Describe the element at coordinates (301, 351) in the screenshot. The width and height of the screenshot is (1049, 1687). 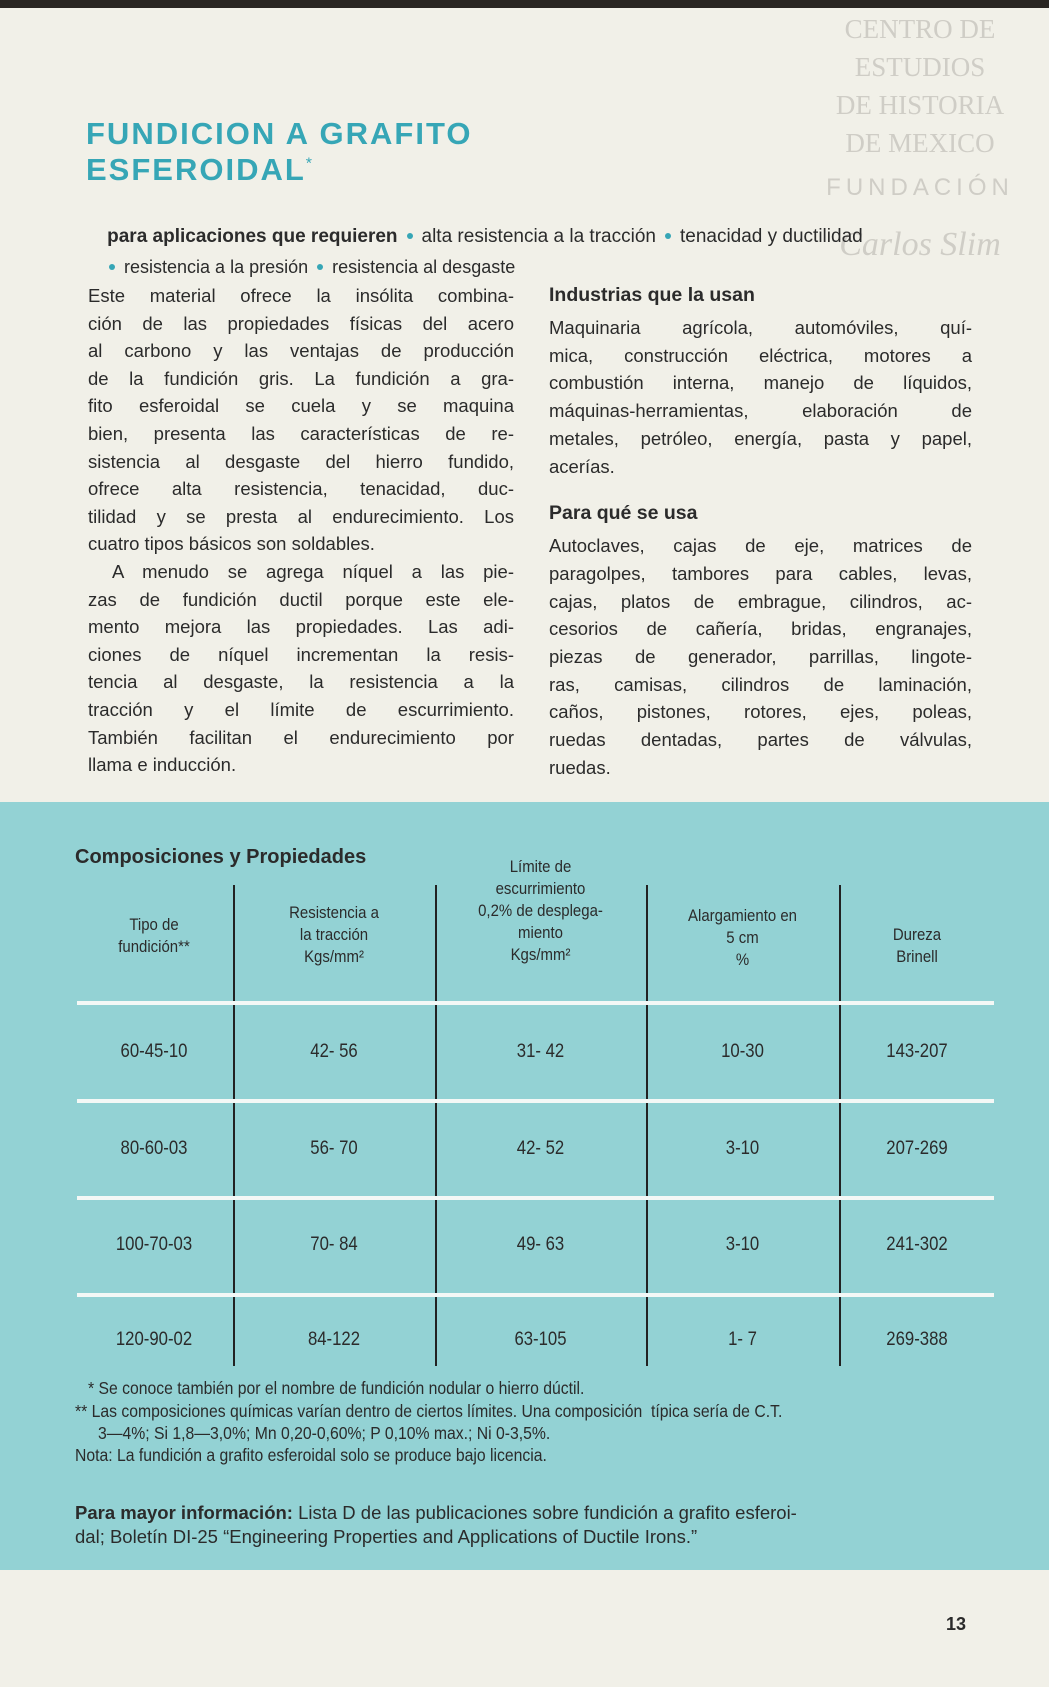
I see `text-line: al carbono y las ventajas de producción` at that location.